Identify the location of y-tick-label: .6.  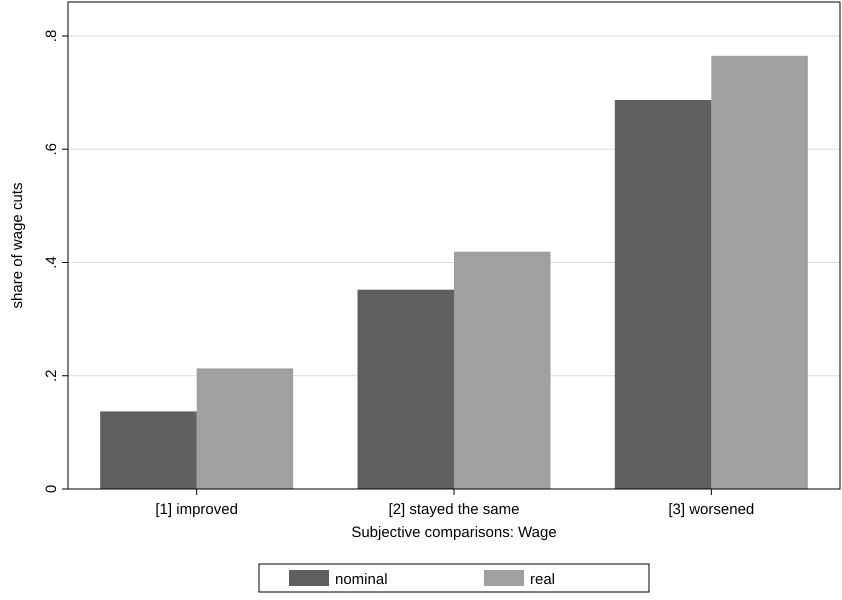
(51, 149).